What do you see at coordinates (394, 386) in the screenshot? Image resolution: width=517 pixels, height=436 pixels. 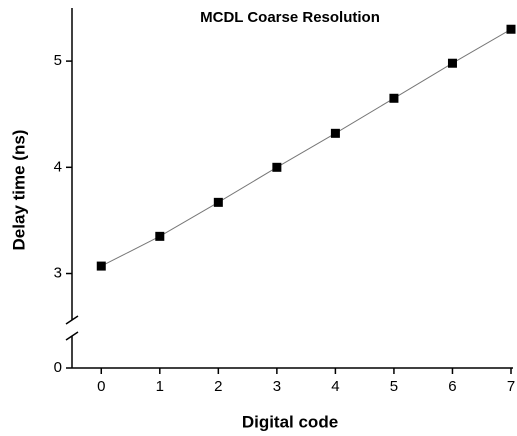 I see `x-tick-label: 5` at bounding box center [394, 386].